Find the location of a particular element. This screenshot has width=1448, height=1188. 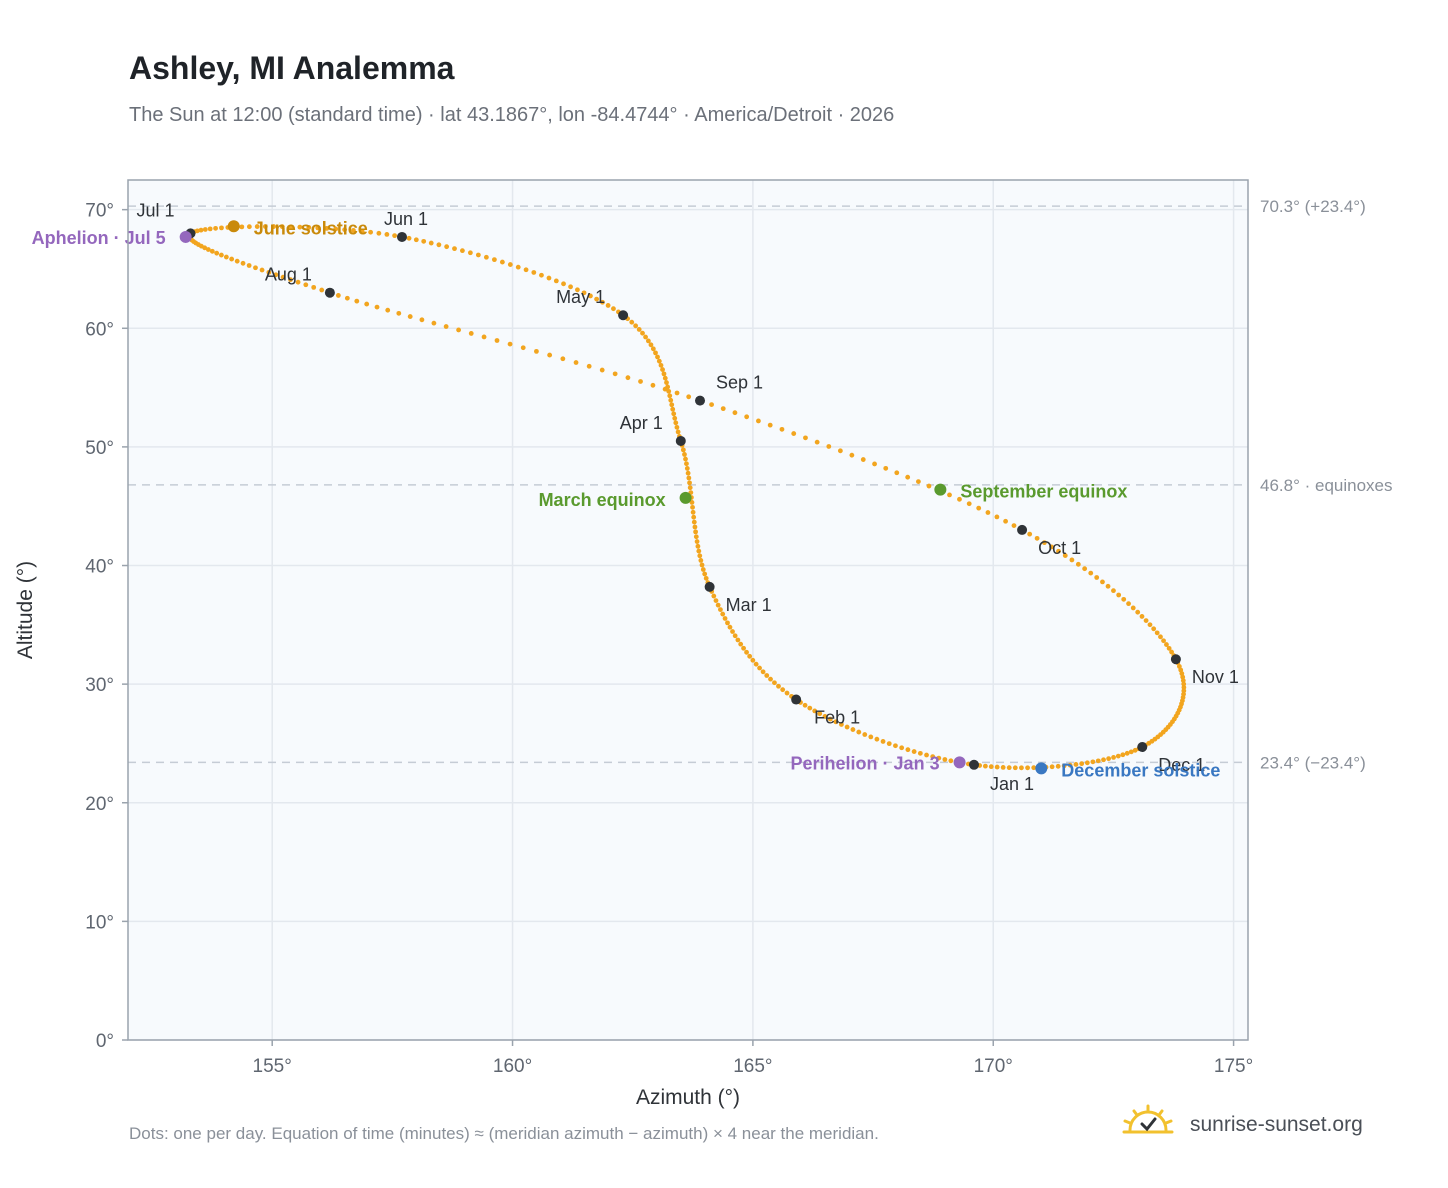

month-label: Sep 1 is located at coordinates (739, 383).